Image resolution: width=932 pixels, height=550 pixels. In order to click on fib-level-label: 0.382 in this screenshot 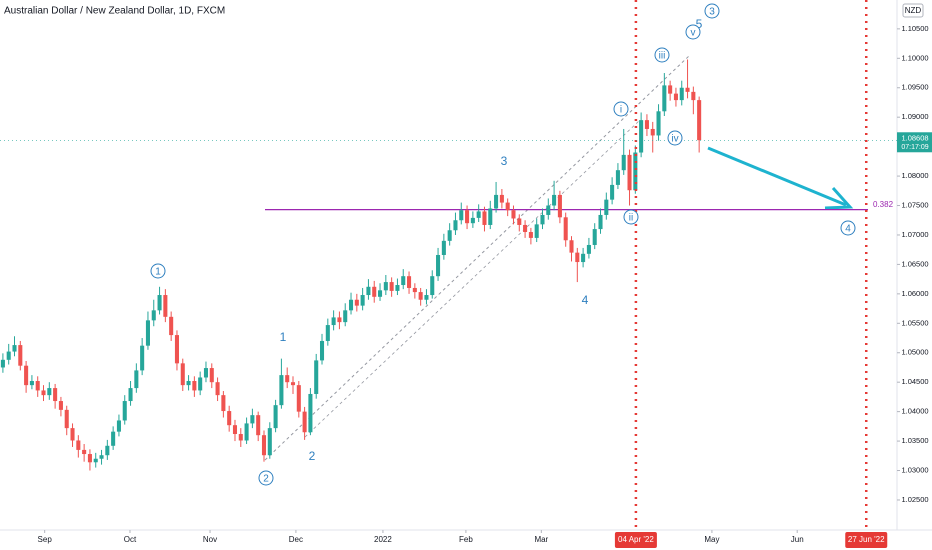, I will do `click(883, 204)`.